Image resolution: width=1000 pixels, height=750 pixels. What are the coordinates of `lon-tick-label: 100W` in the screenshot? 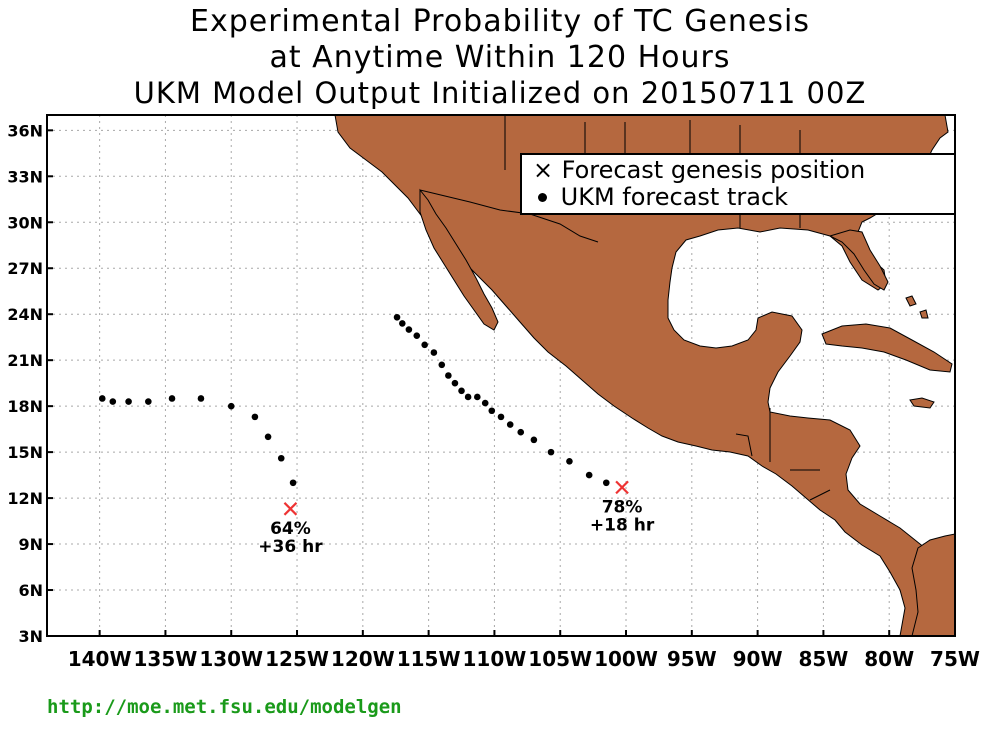 It's located at (626, 659).